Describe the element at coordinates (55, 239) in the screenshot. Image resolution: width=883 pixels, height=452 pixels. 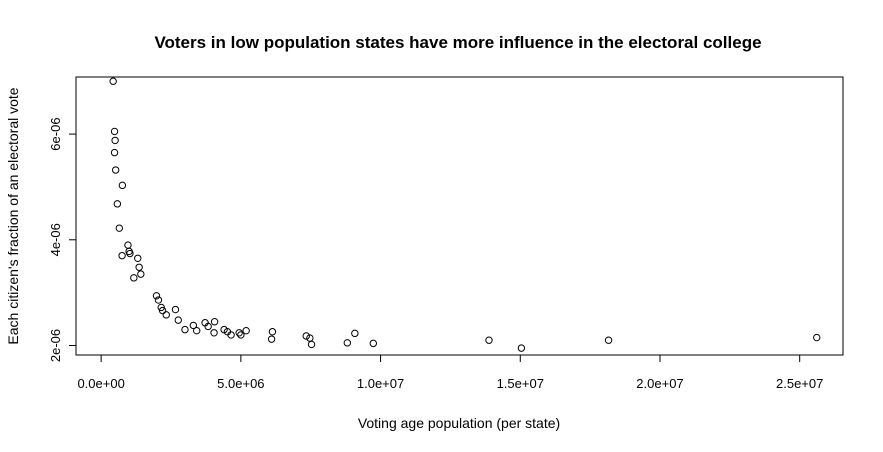
I see `y-tick-label: 4e-06` at that location.